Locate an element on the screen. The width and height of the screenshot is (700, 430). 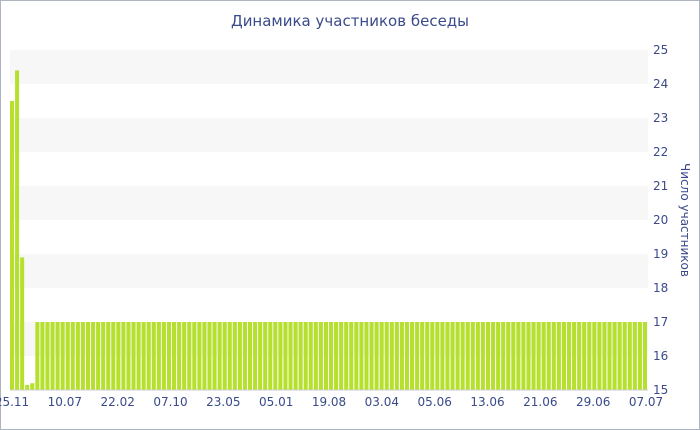
y-tick-label: 24 is located at coordinates (660, 84).